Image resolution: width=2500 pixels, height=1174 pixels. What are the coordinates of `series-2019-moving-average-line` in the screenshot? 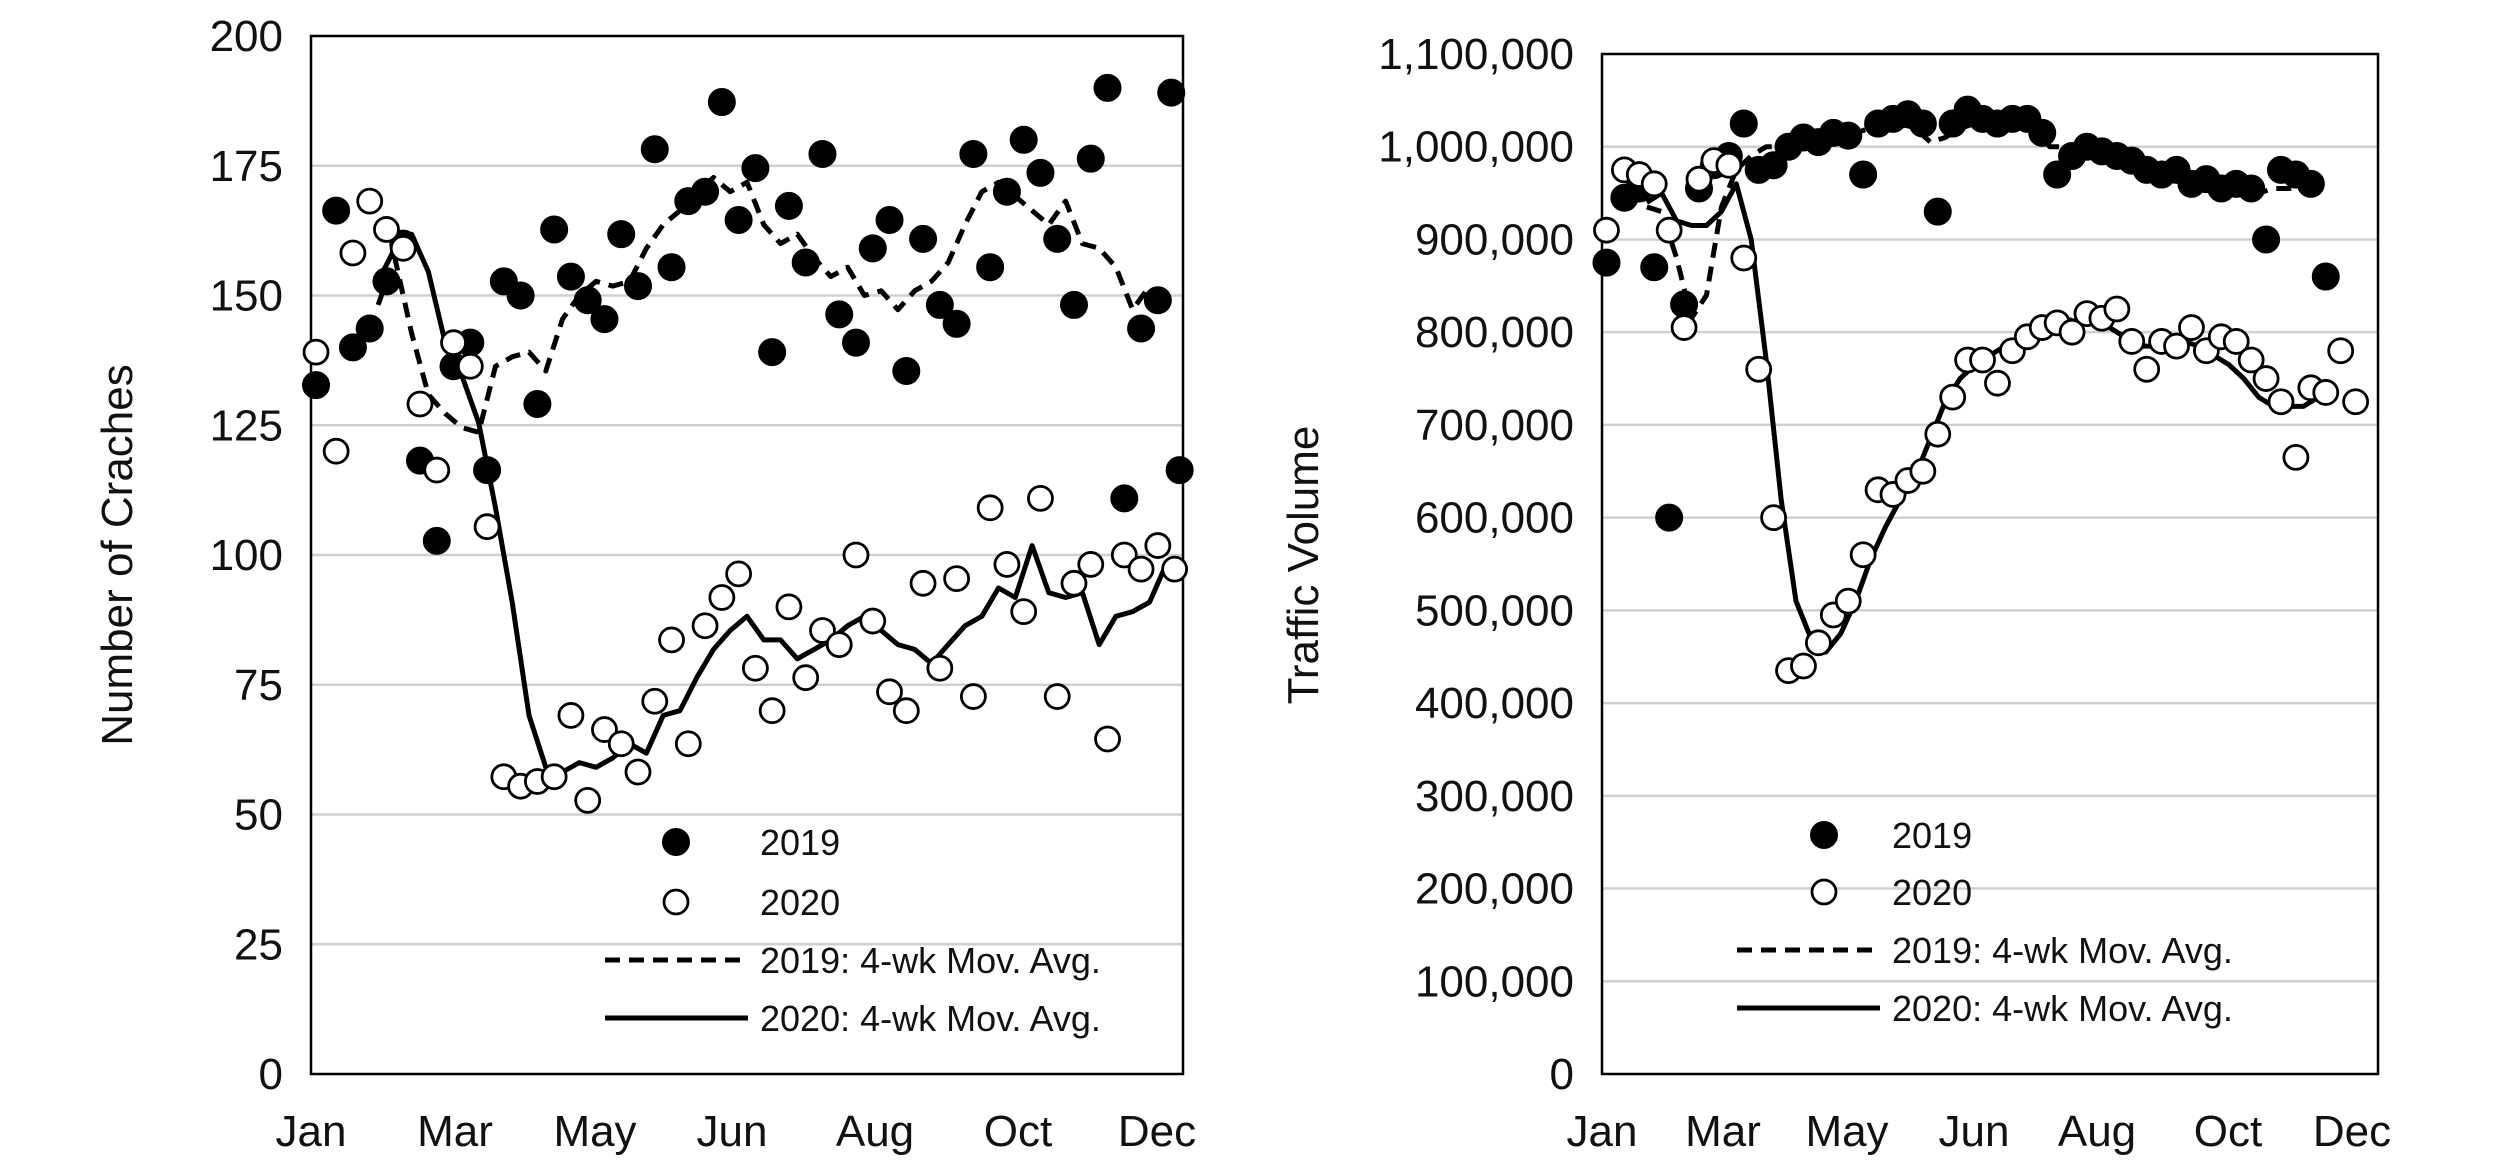 It's located at (1983, 218).